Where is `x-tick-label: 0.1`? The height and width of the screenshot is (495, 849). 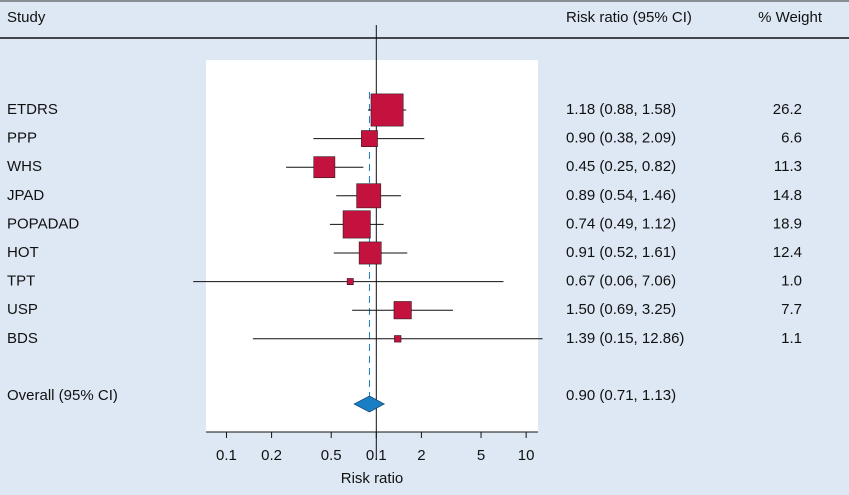 x-tick-label: 0.1 is located at coordinates (226, 455).